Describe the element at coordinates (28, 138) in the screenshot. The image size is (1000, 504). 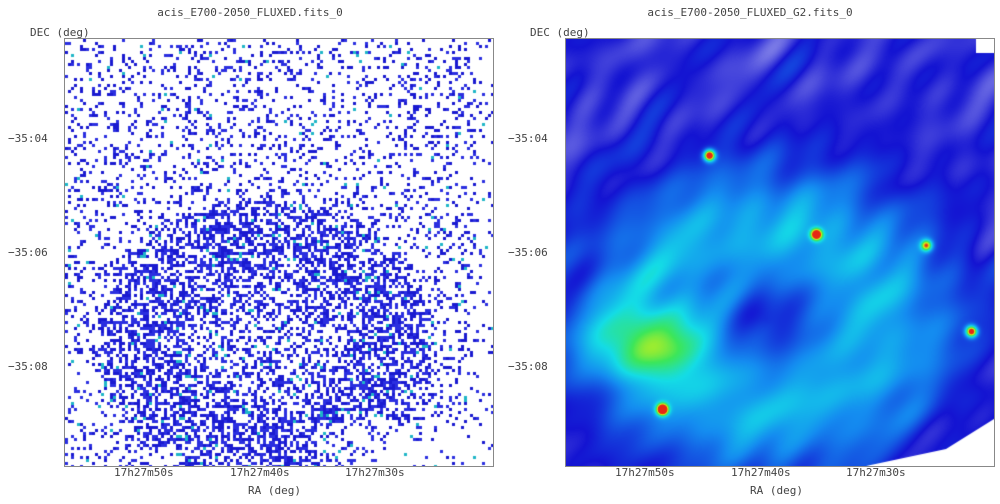
I see `left-ytick-1: −35:04` at that location.